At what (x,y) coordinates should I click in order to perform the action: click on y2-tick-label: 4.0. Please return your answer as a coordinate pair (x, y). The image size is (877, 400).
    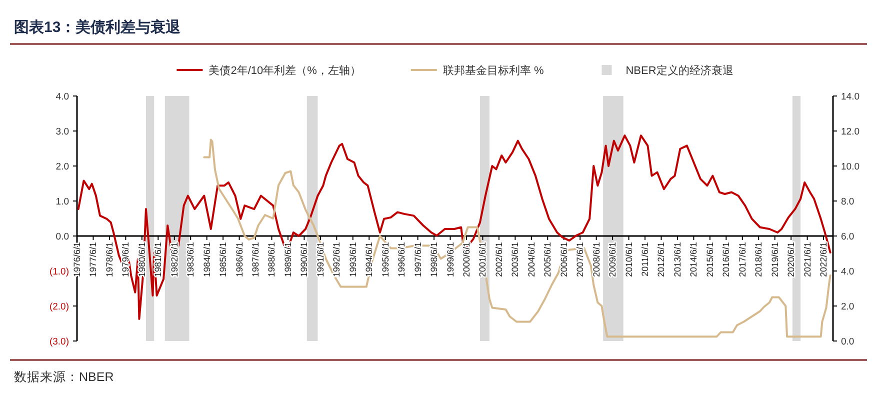
    Looking at the image, I should click on (847, 272).